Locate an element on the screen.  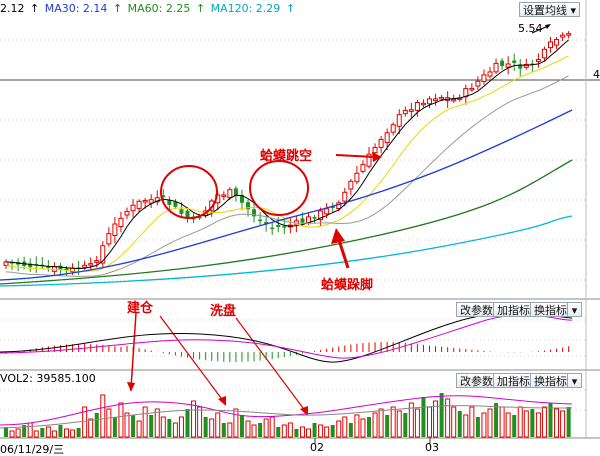
month-03-label: 03 is located at coordinates (432, 447).